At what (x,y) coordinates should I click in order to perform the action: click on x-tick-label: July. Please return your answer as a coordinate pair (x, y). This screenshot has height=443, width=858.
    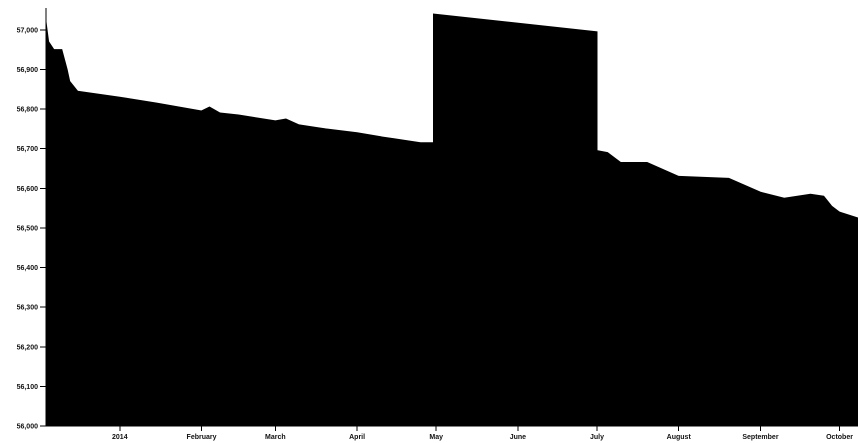
    Looking at the image, I should click on (597, 437).